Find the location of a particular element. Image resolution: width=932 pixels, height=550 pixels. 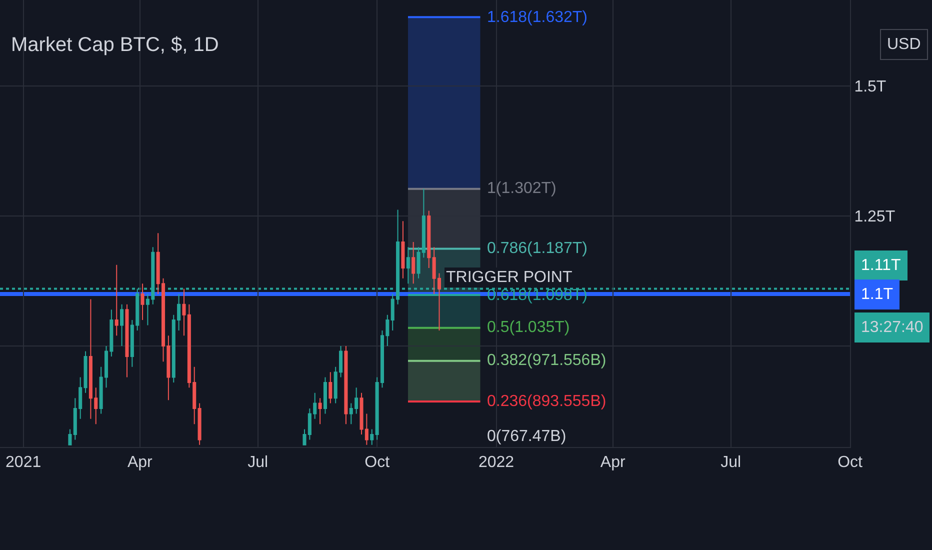

ref-line-label: 1.618(1.632T) is located at coordinates (537, 17).